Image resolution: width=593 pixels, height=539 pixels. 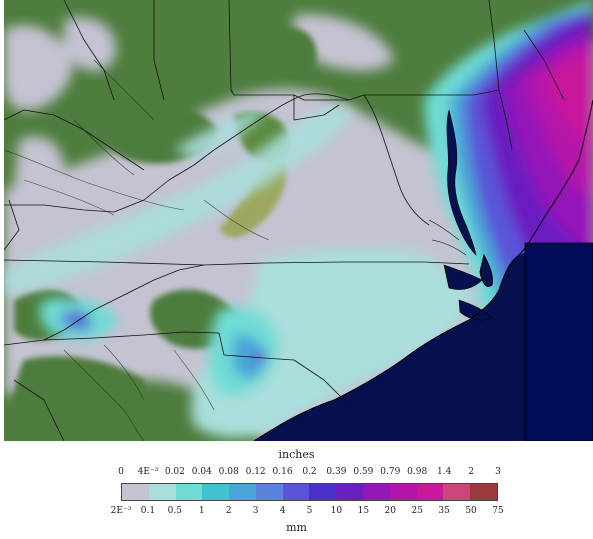 What do you see at coordinates (460, 215) in the screenshot?
I see `chesapeake-bay` at bounding box center [460, 215].